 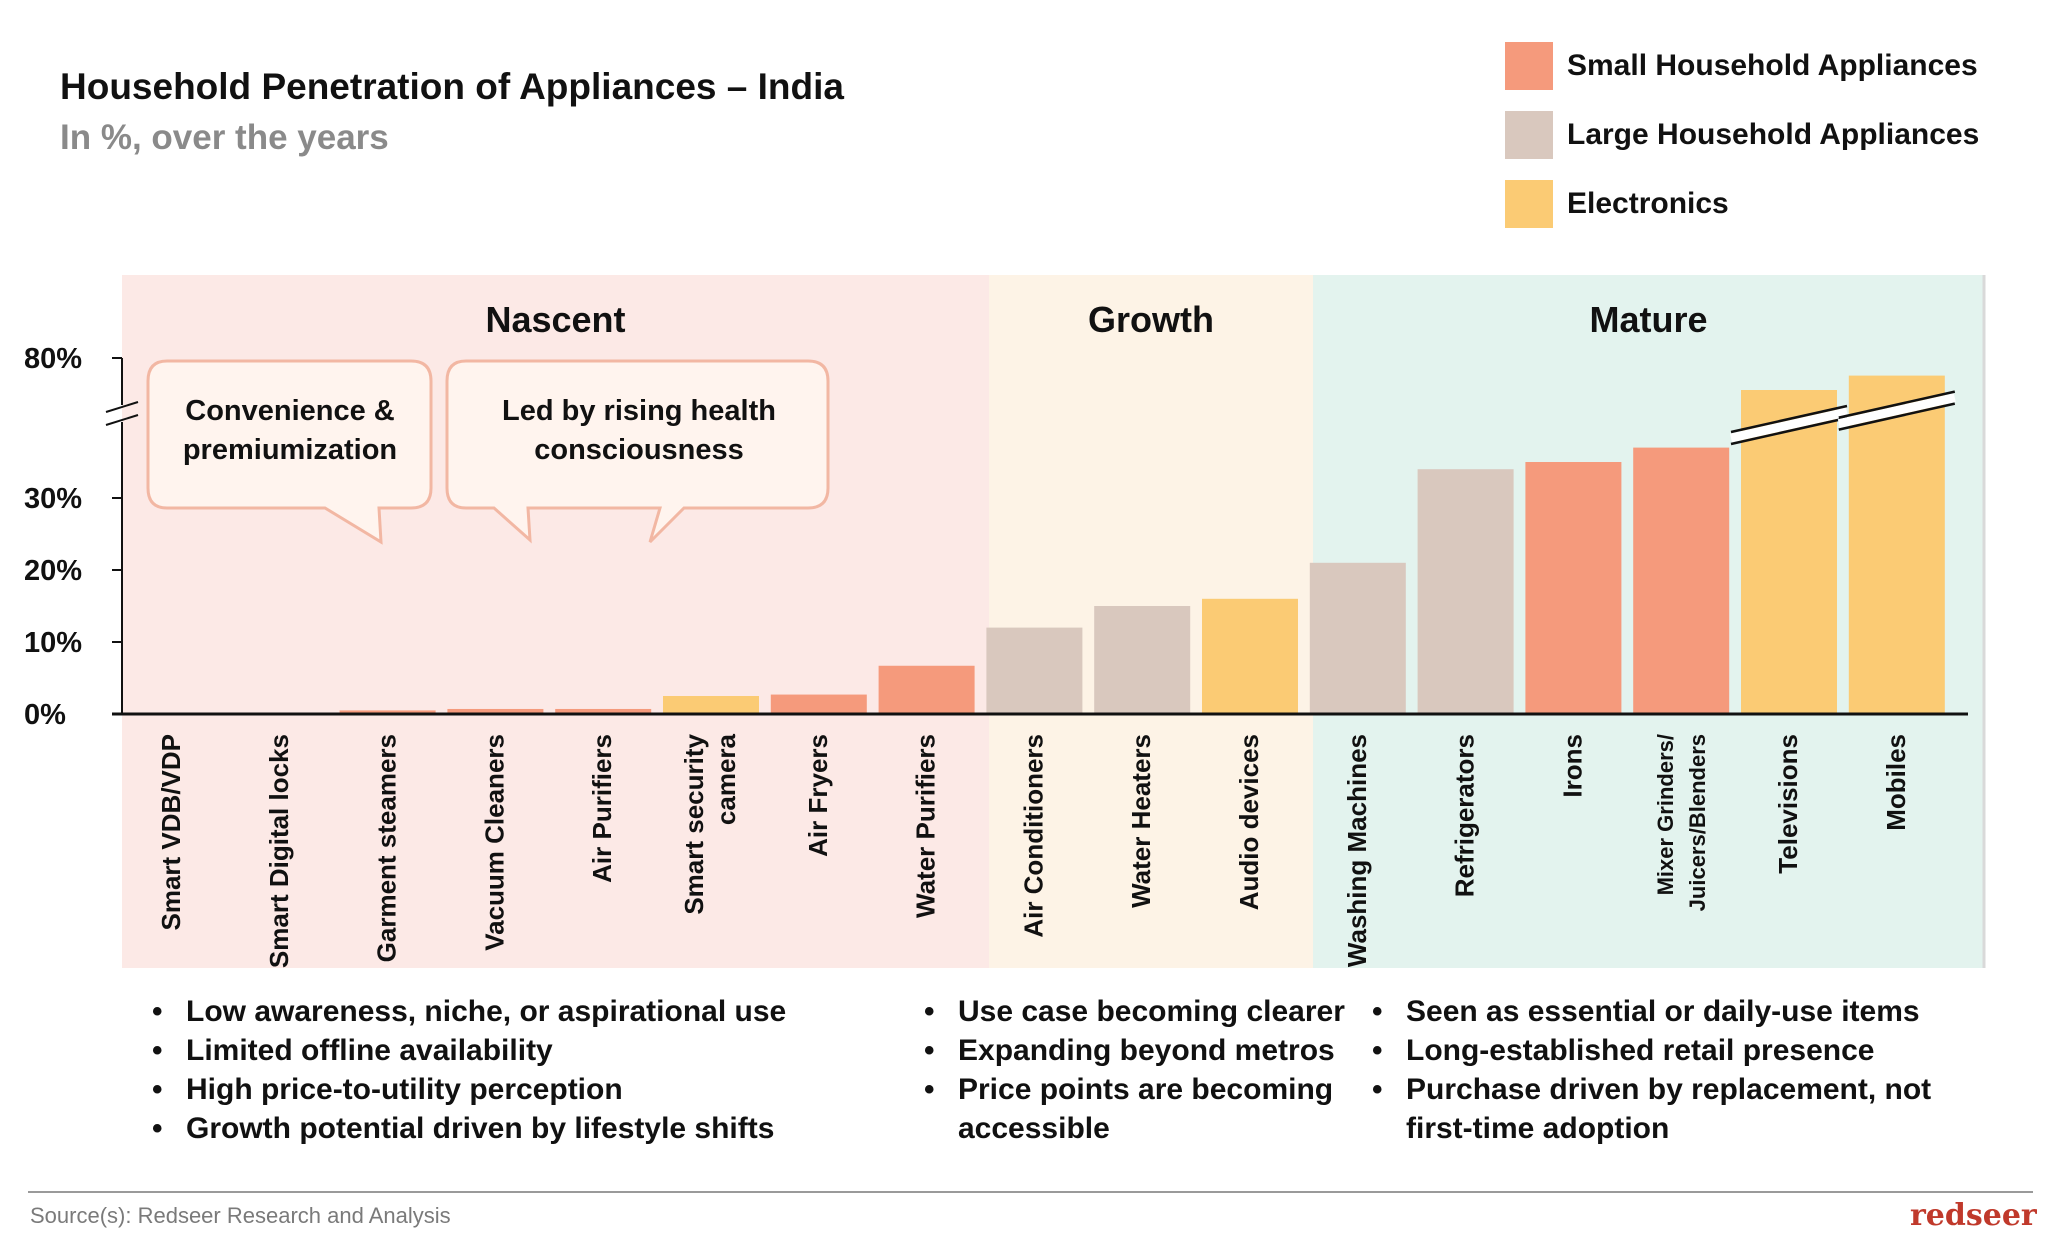 I want to click on legend-item-small-appliances: Small Household Appliances, so click(x=1742, y=66).